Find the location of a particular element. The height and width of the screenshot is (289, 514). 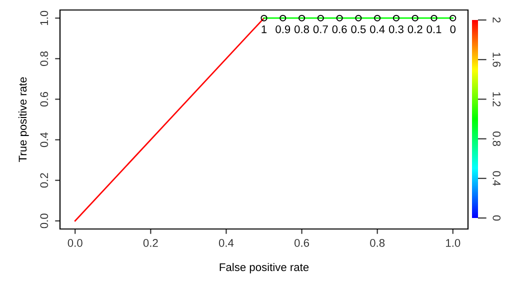

y-tick-label: 0.4 is located at coordinates (44, 140).